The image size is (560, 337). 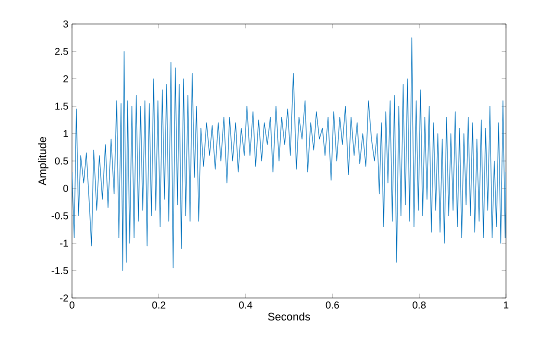 What do you see at coordinates (159, 305) in the screenshot?
I see `x-tick-label: 0.2` at bounding box center [159, 305].